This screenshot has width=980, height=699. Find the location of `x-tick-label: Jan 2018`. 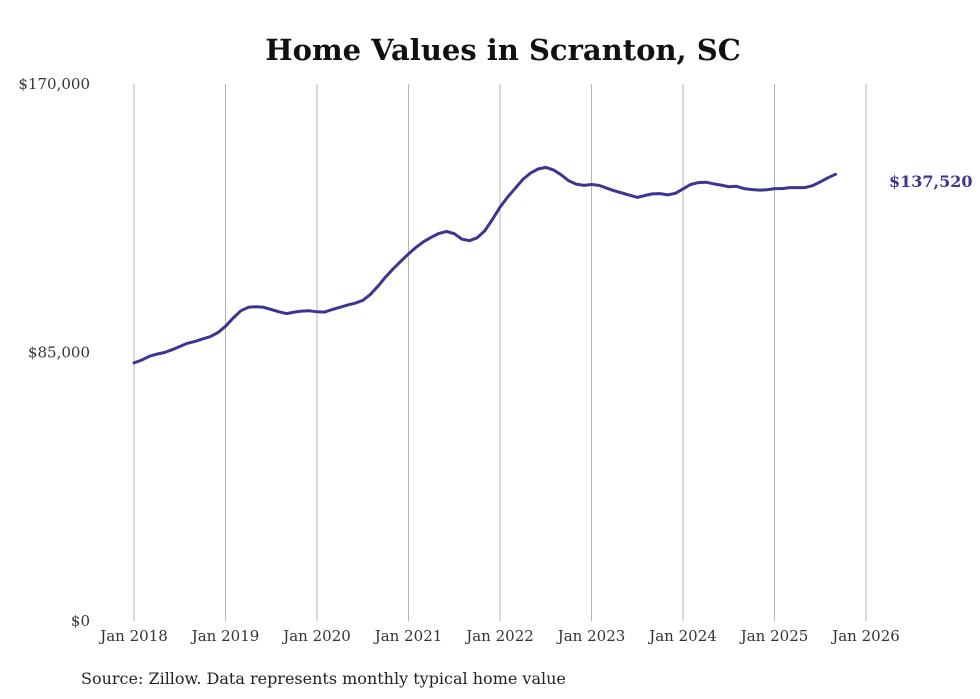

x-tick-label: Jan 2018 is located at coordinates (133, 636).